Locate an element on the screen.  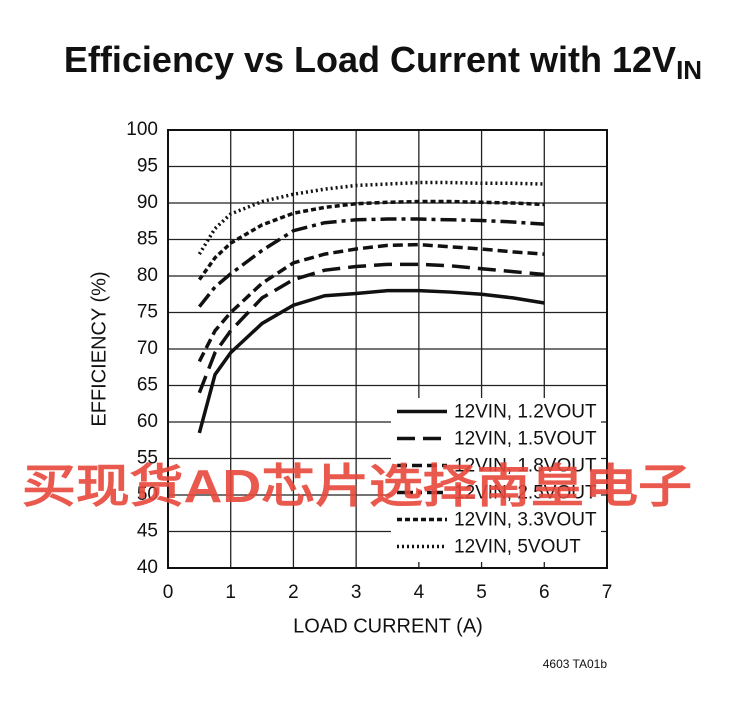
title-main: Efficiency vs Load Current with 12V is located at coordinates (370, 59).